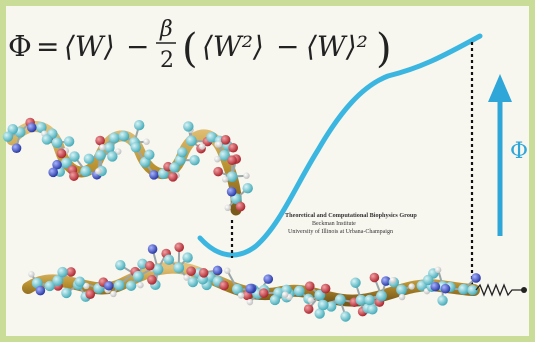 The image size is (535, 342). Describe the element at coordinates (500, 88) in the screenshot. I see `phi-arrow-head` at that location.